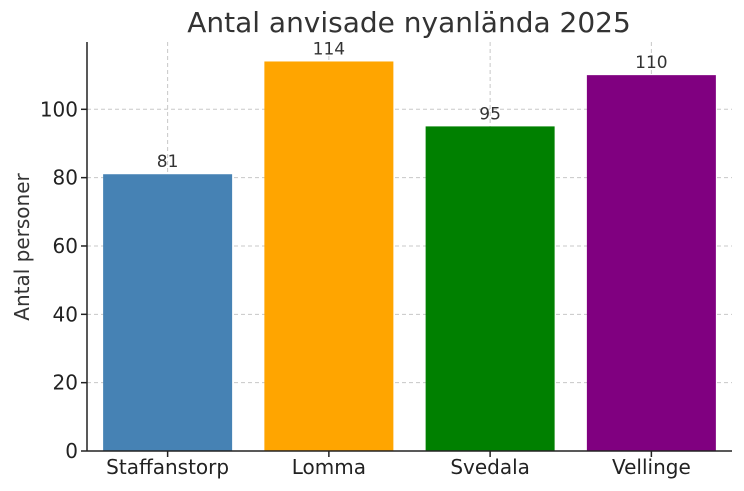 This screenshot has height=491, width=744. I want to click on x-tick-label: Svedala, so click(490, 467).